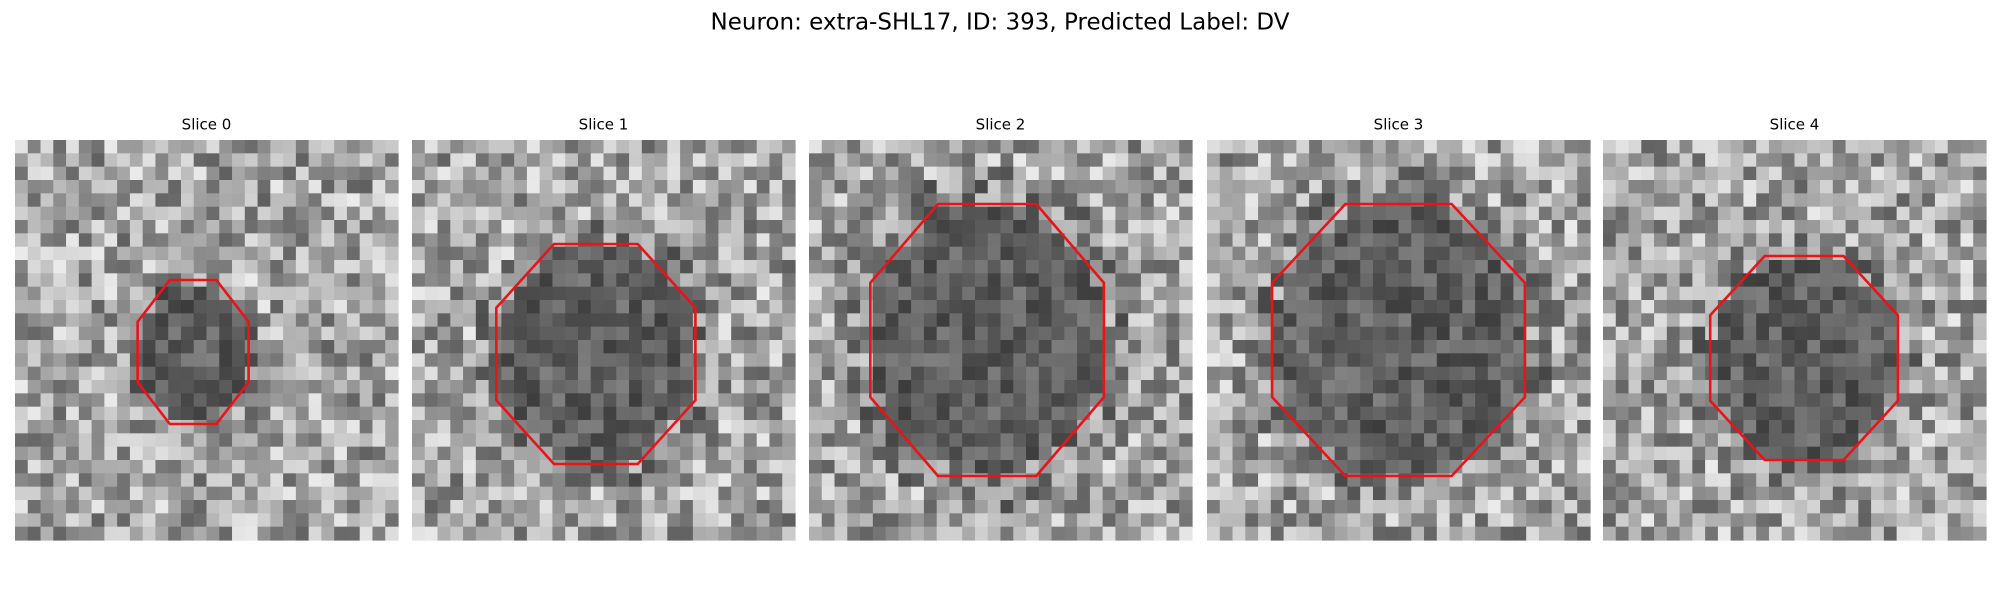 The height and width of the screenshot is (600, 2000). Describe the element at coordinates (1001, 125) in the screenshot. I see `panel-title: Slice 2` at that location.